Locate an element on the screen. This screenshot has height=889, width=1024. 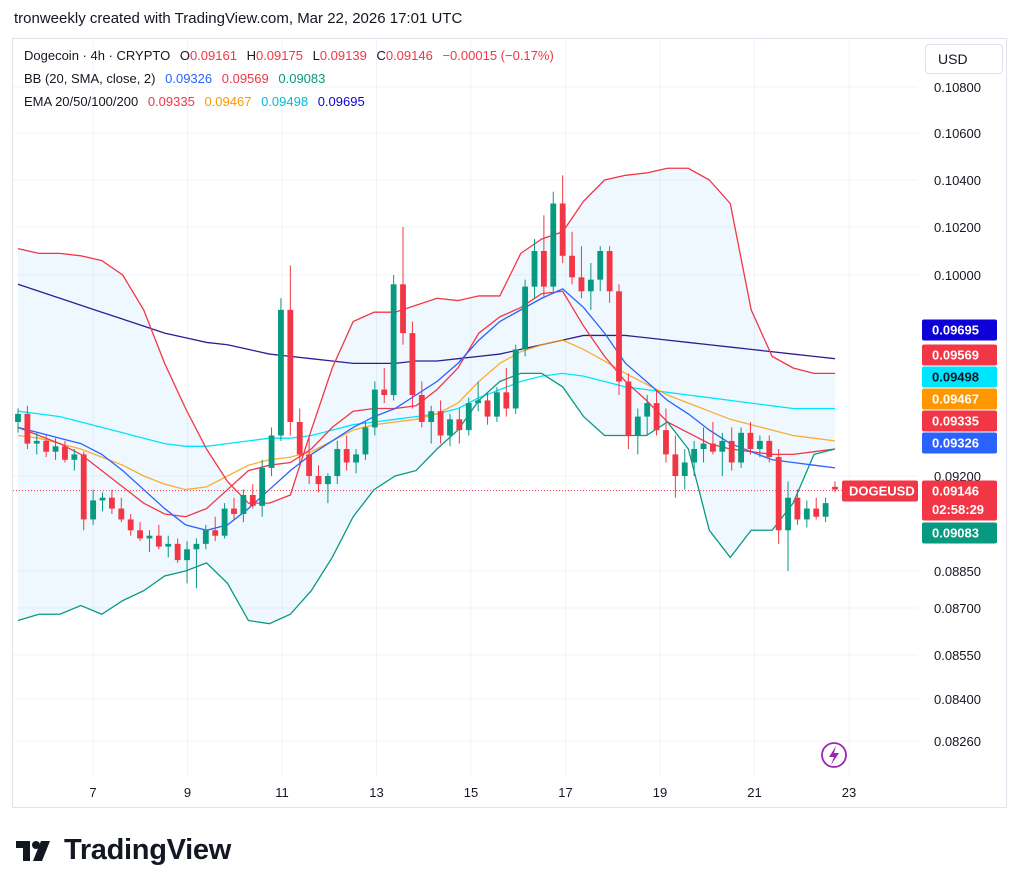
x-tick-label: 11 is located at coordinates (282, 792).